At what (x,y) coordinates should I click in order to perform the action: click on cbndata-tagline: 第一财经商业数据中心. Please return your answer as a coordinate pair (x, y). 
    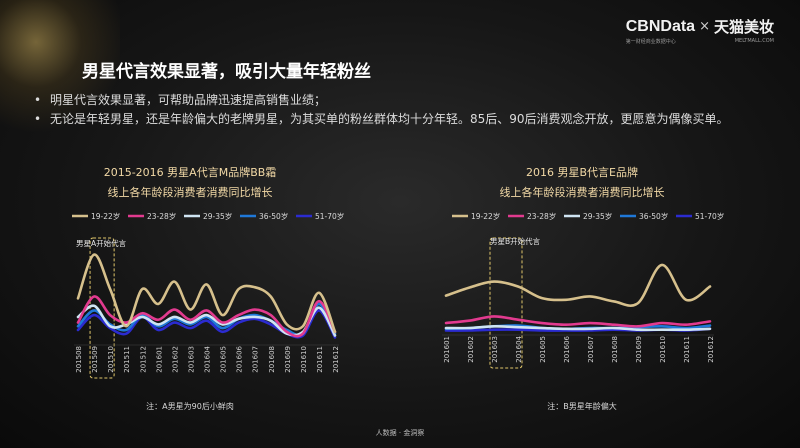
    Looking at the image, I should click on (650, 42).